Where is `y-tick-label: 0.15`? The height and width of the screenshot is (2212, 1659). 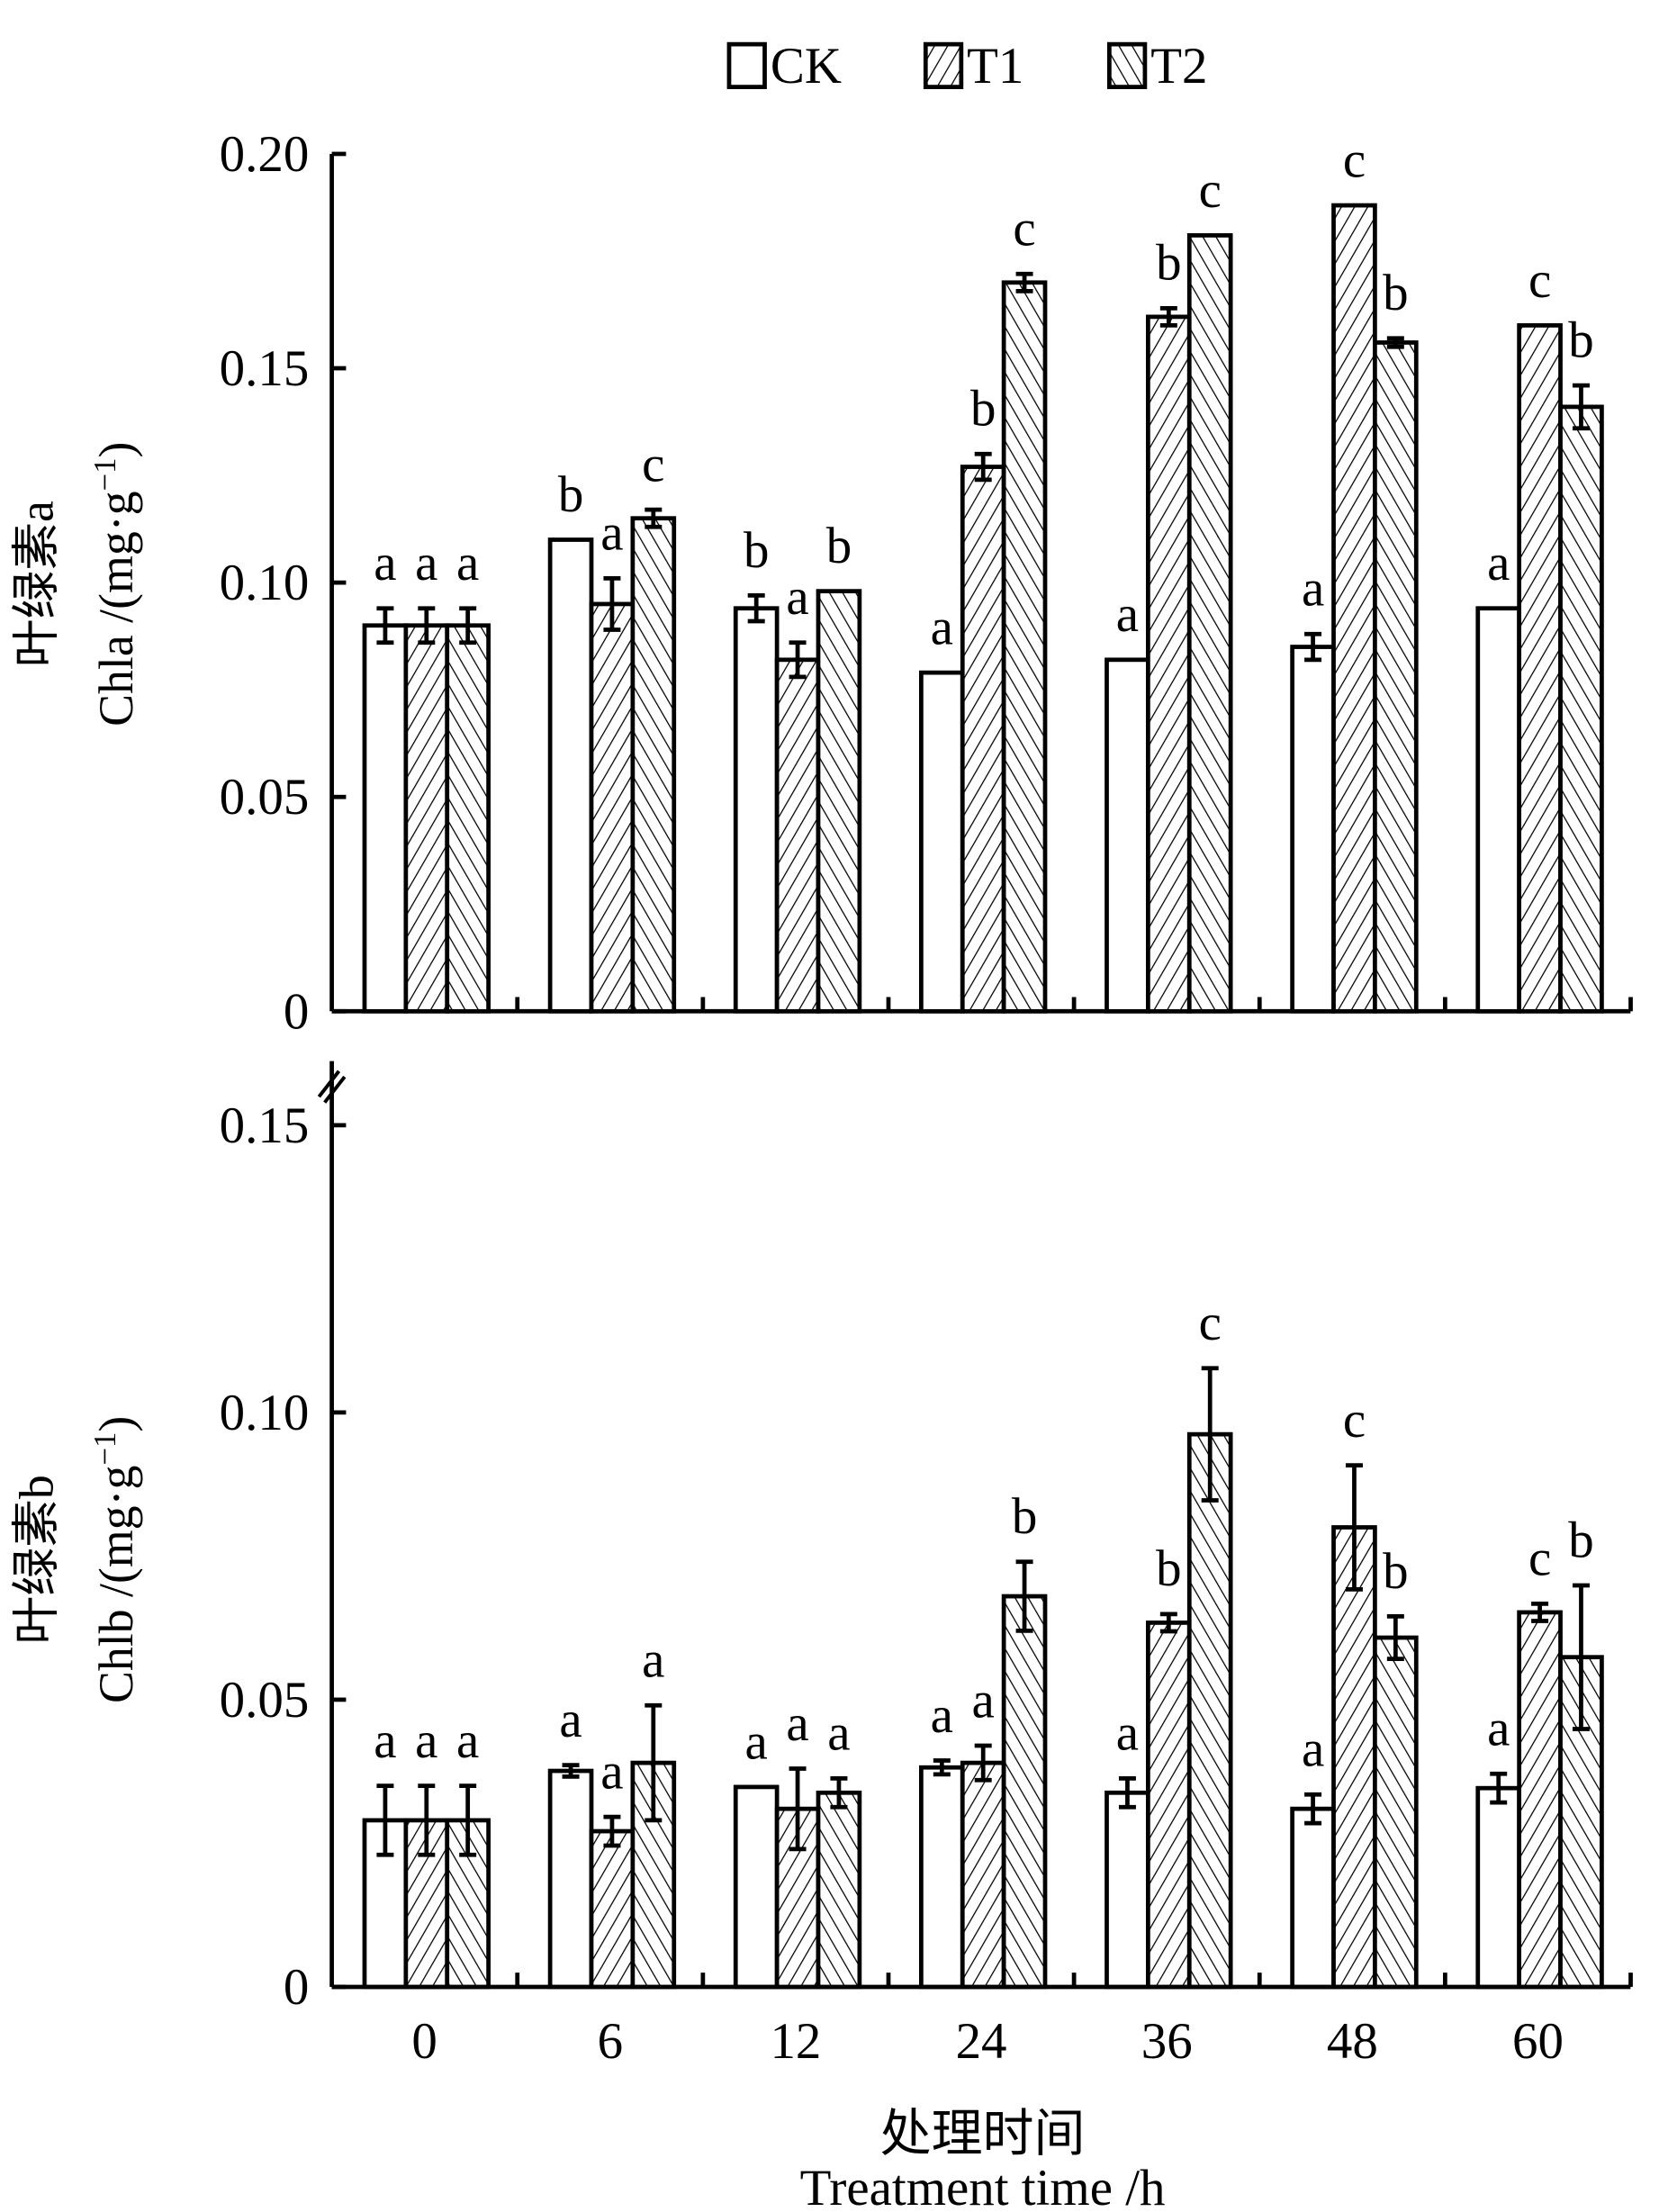
y-tick-label: 0.15 is located at coordinates (265, 368).